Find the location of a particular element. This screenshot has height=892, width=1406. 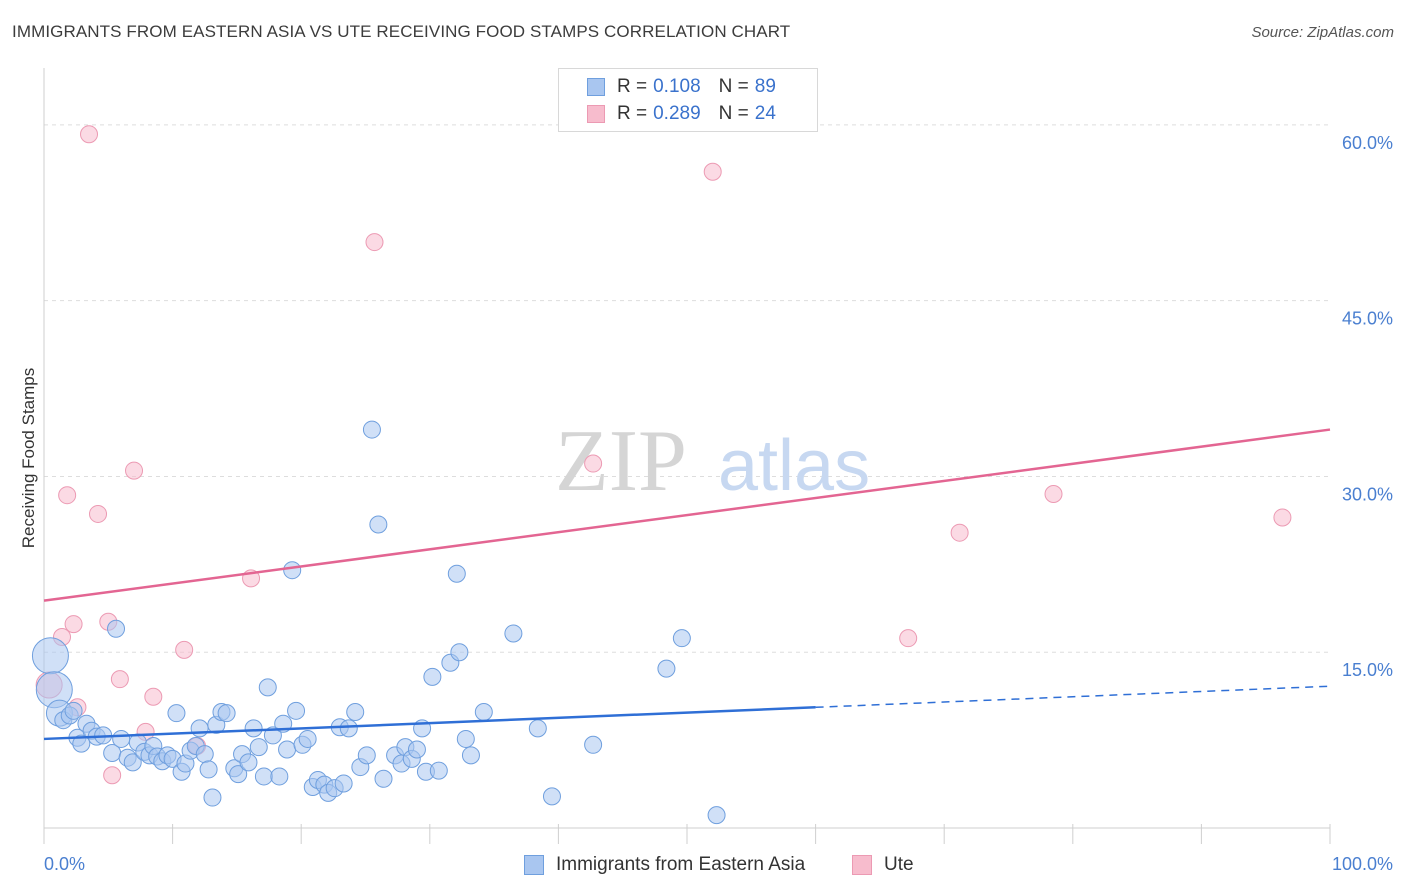

series-swatch-pink is located at coordinates (862, 865).